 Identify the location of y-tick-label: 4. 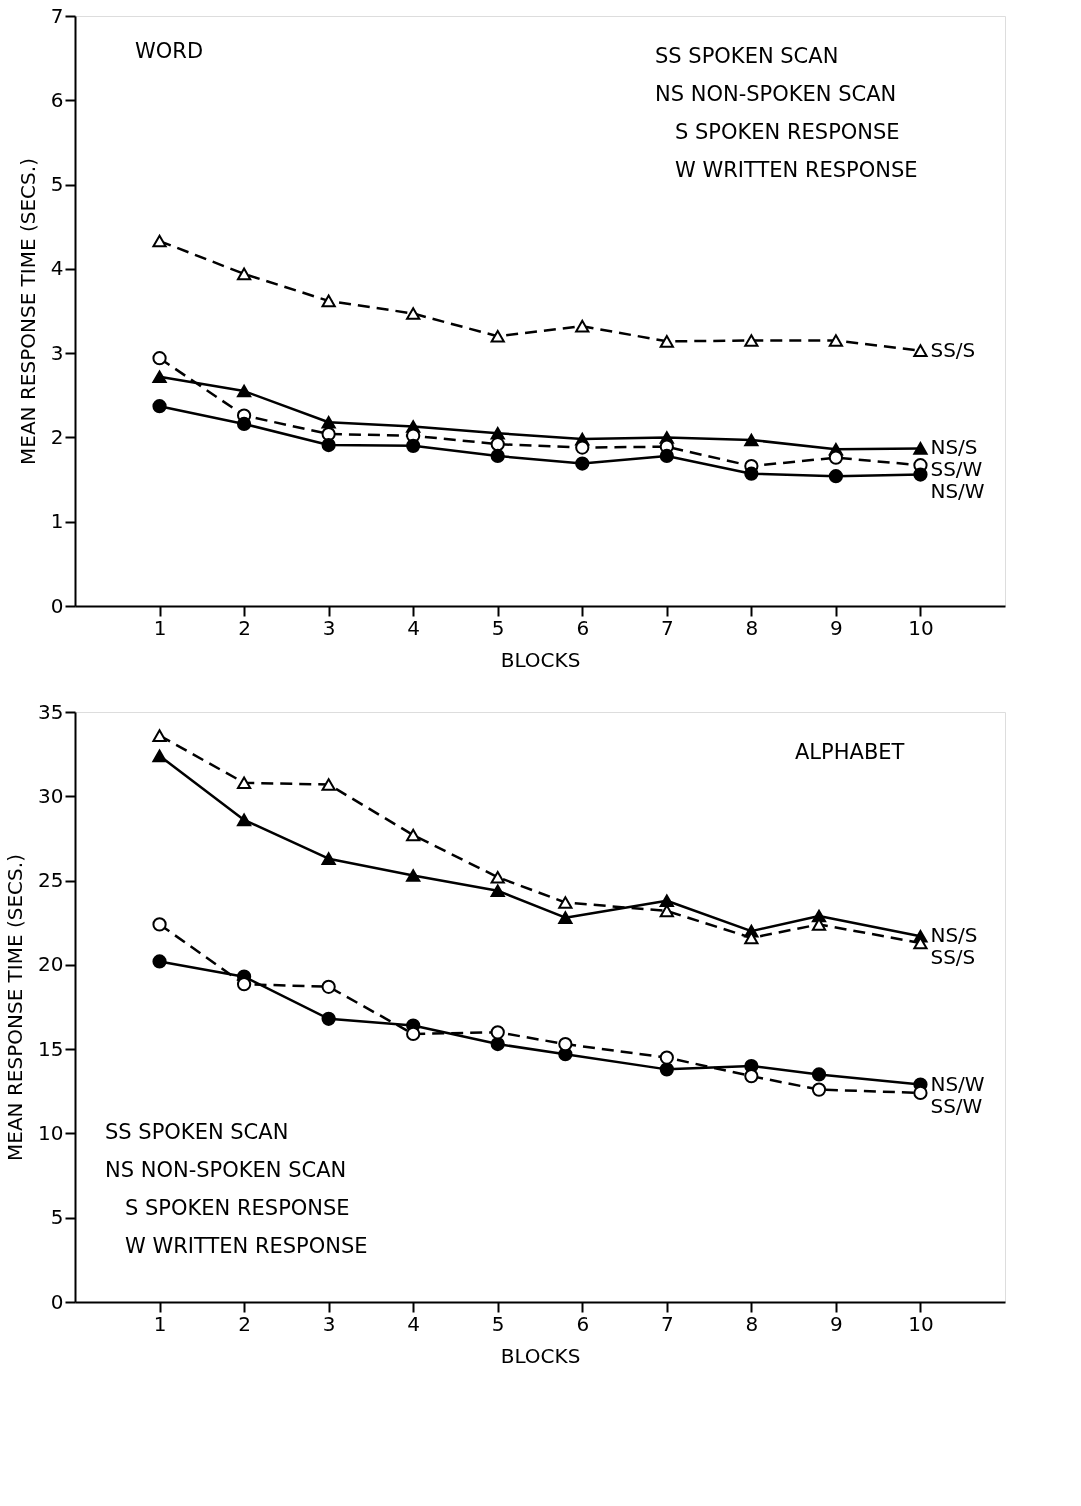
(57, 268).